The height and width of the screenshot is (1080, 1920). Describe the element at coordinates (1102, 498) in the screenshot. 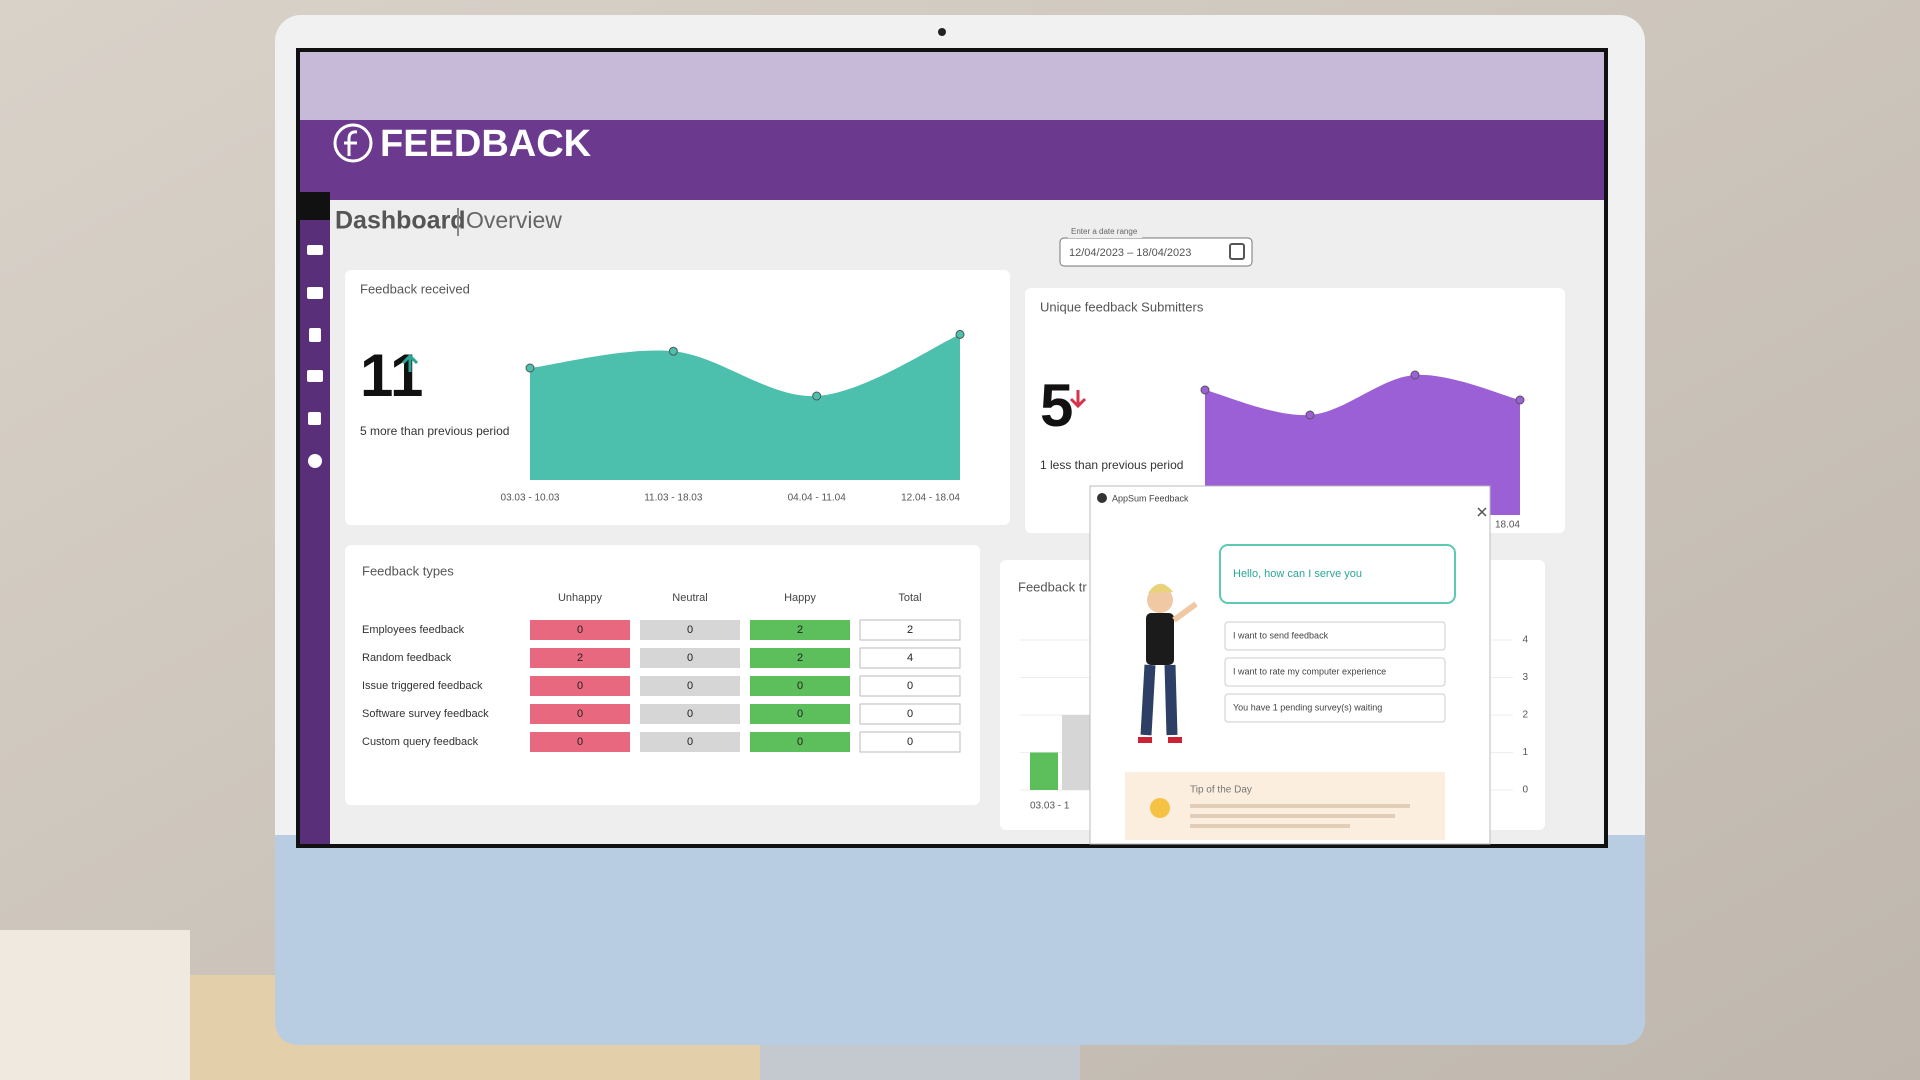

I see `popup-icon` at that location.